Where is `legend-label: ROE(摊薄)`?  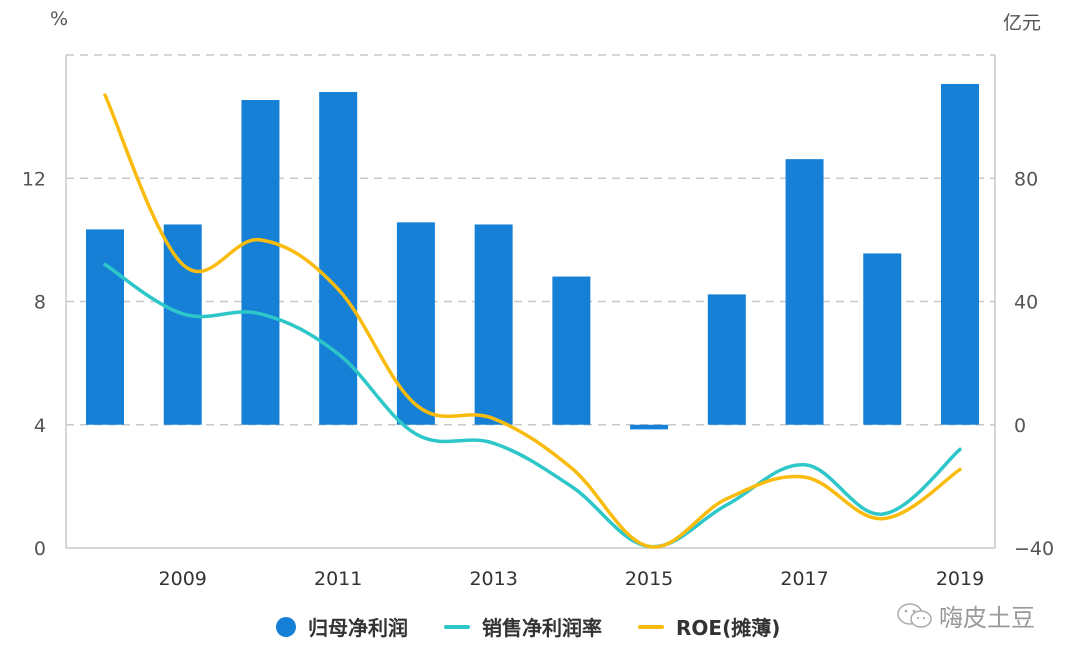 legend-label: ROE(摊薄) is located at coordinates (728, 628).